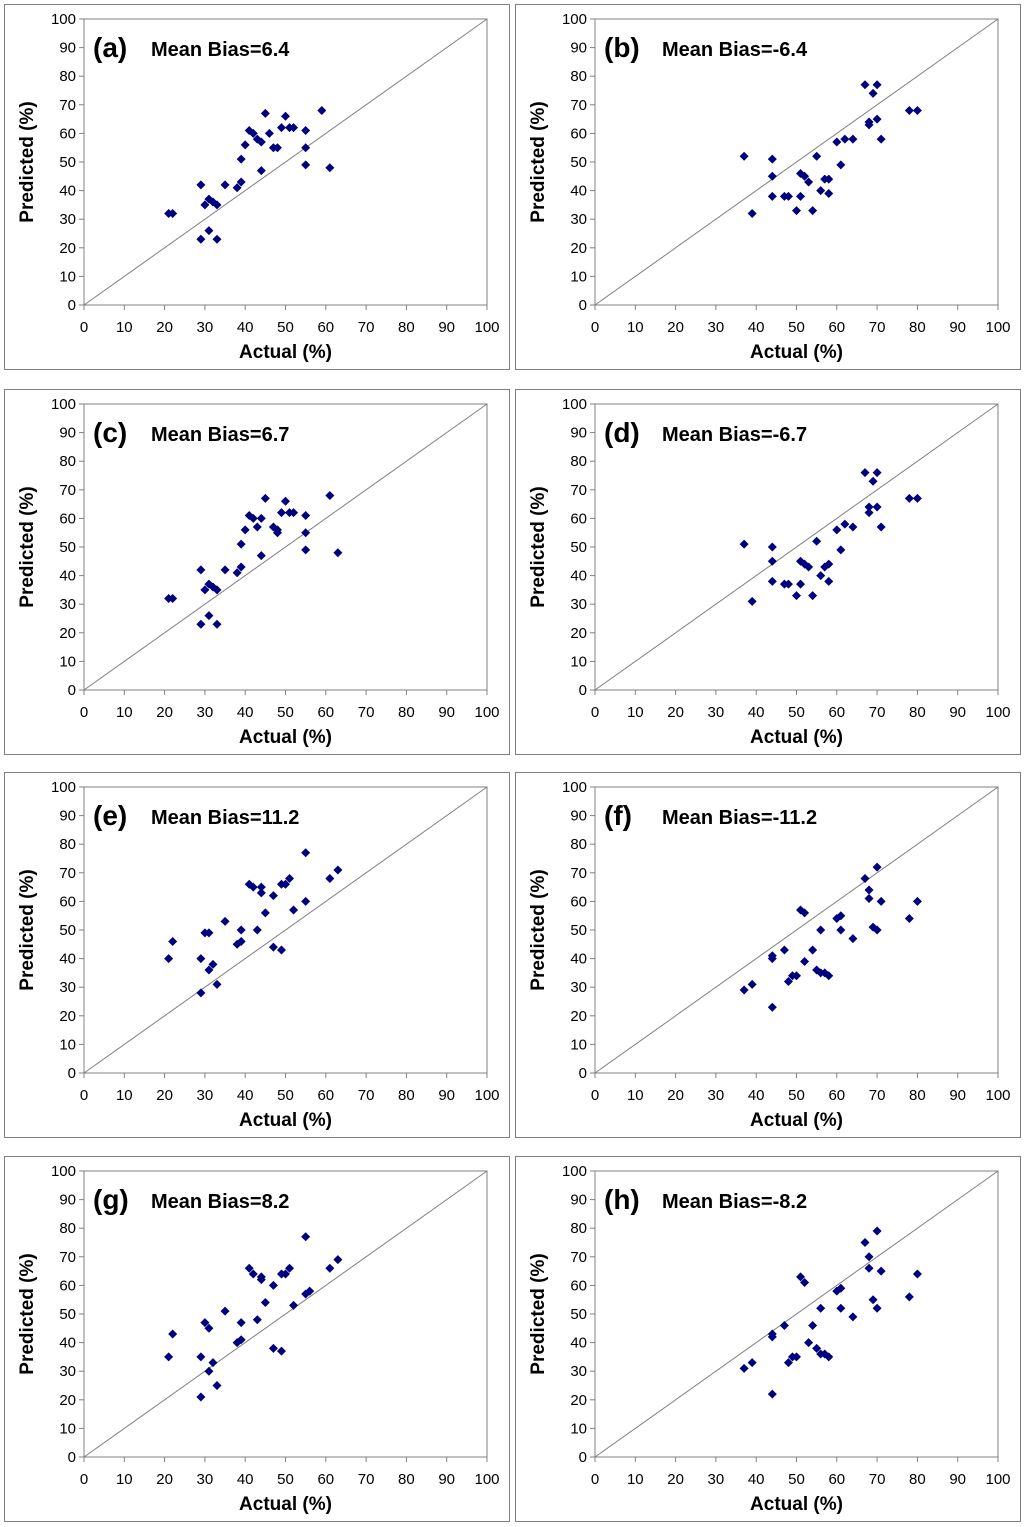 The image size is (1024, 1527). I want to click on x-tick-label: 60, so click(836, 1095).